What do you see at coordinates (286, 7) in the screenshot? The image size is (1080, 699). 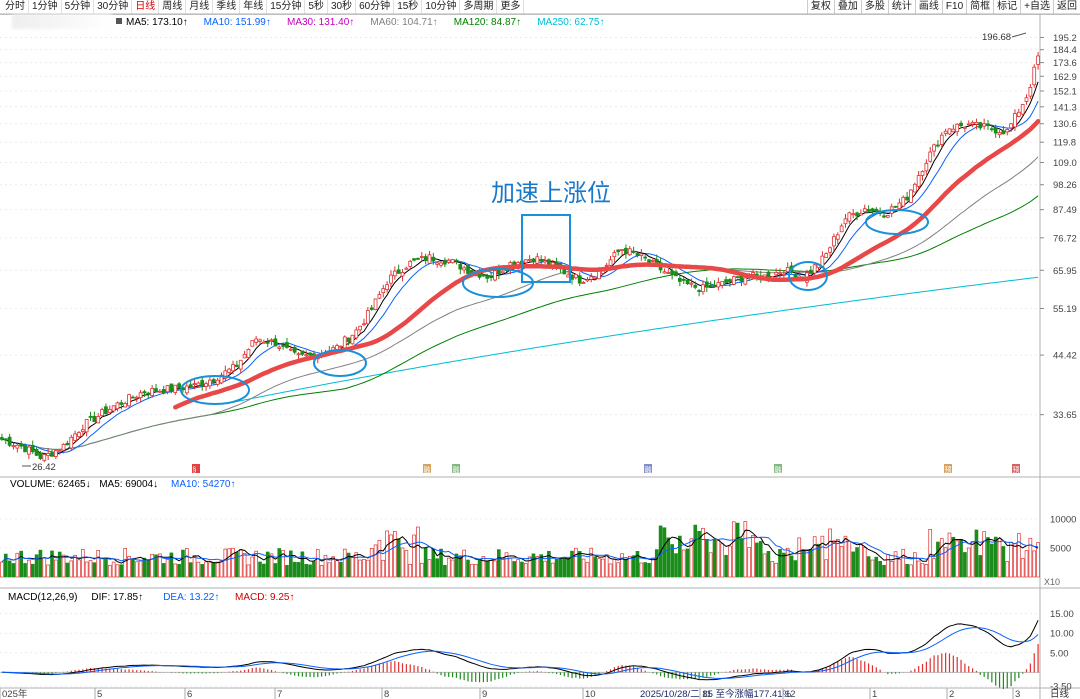 I see `period-tab-9: 15分钟` at bounding box center [286, 7].